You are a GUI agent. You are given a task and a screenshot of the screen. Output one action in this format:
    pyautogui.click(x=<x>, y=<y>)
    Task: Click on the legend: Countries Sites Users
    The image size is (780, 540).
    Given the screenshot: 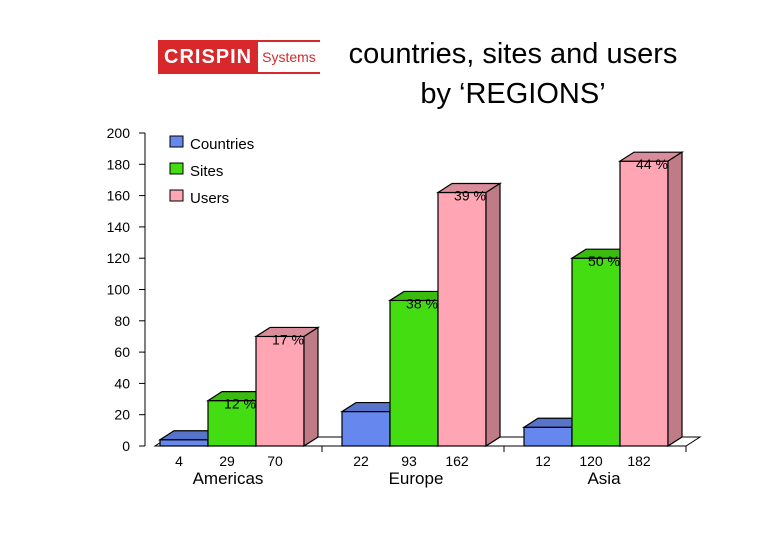 What is the action you would take?
    pyautogui.click(x=211, y=171)
    